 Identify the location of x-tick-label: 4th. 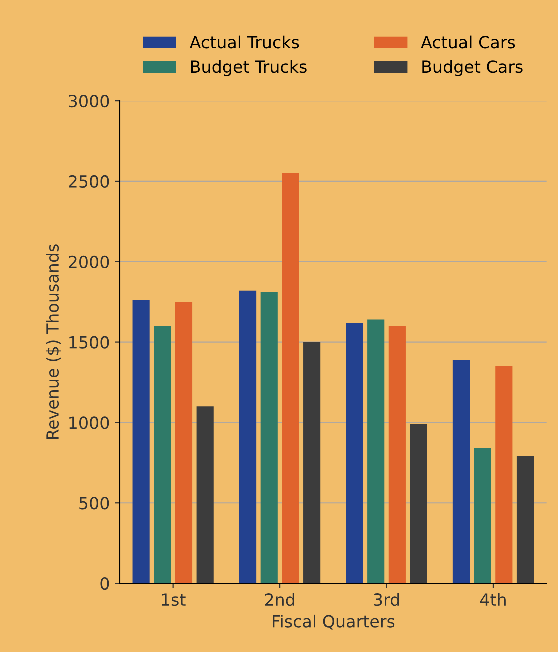
(493, 599).